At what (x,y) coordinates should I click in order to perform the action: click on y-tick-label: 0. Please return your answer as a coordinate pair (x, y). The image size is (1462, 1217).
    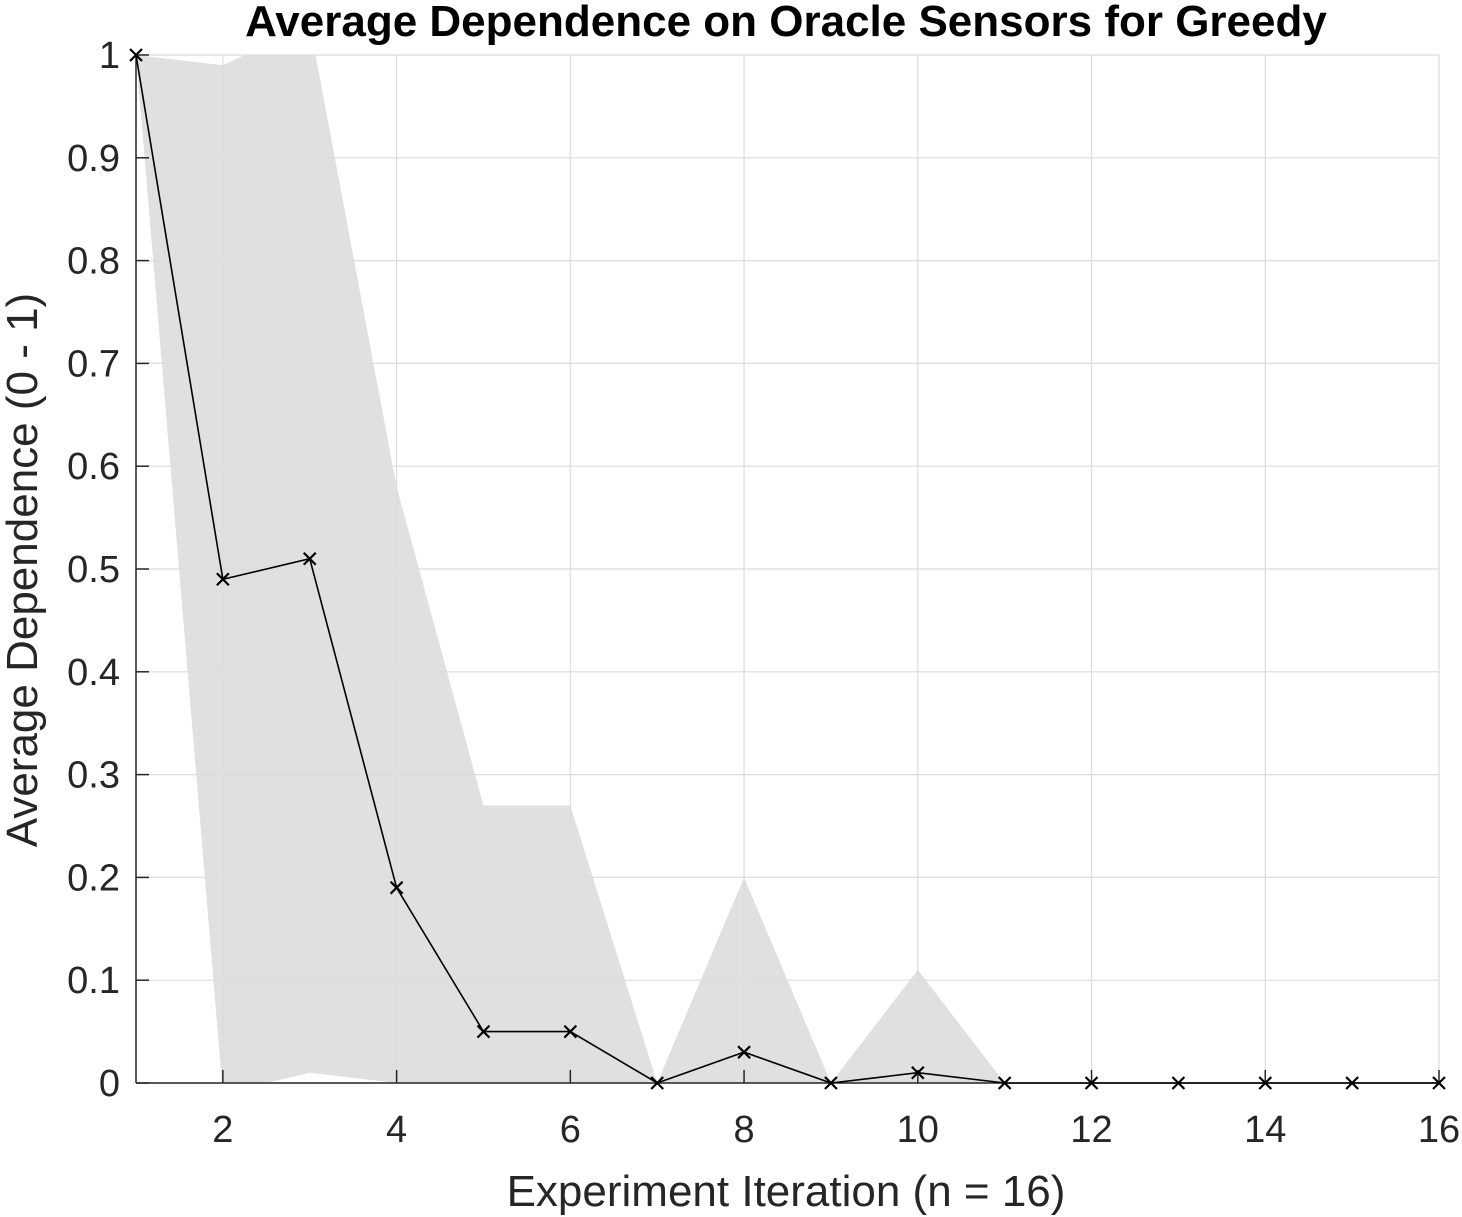
    Looking at the image, I should click on (109, 1084).